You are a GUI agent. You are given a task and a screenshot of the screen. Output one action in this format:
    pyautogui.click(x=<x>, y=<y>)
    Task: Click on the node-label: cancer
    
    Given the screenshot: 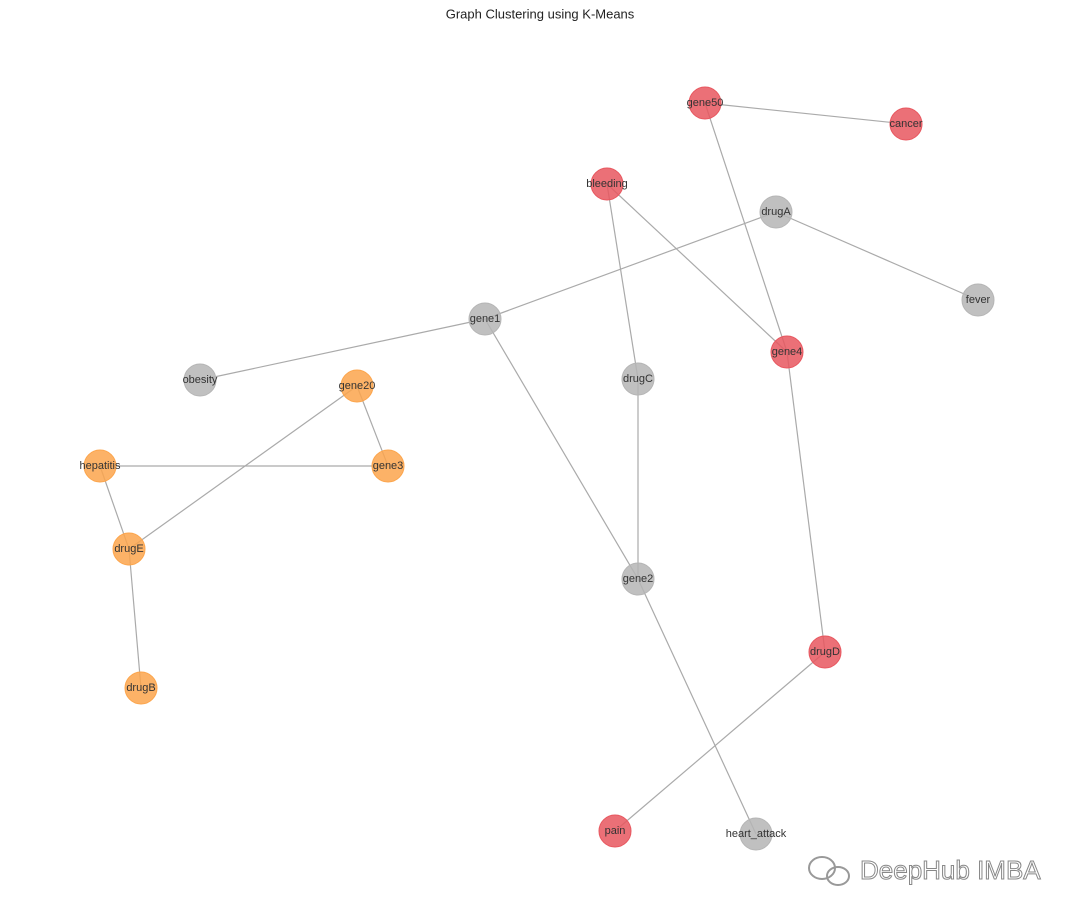 What is the action you would take?
    pyautogui.click(x=905, y=124)
    